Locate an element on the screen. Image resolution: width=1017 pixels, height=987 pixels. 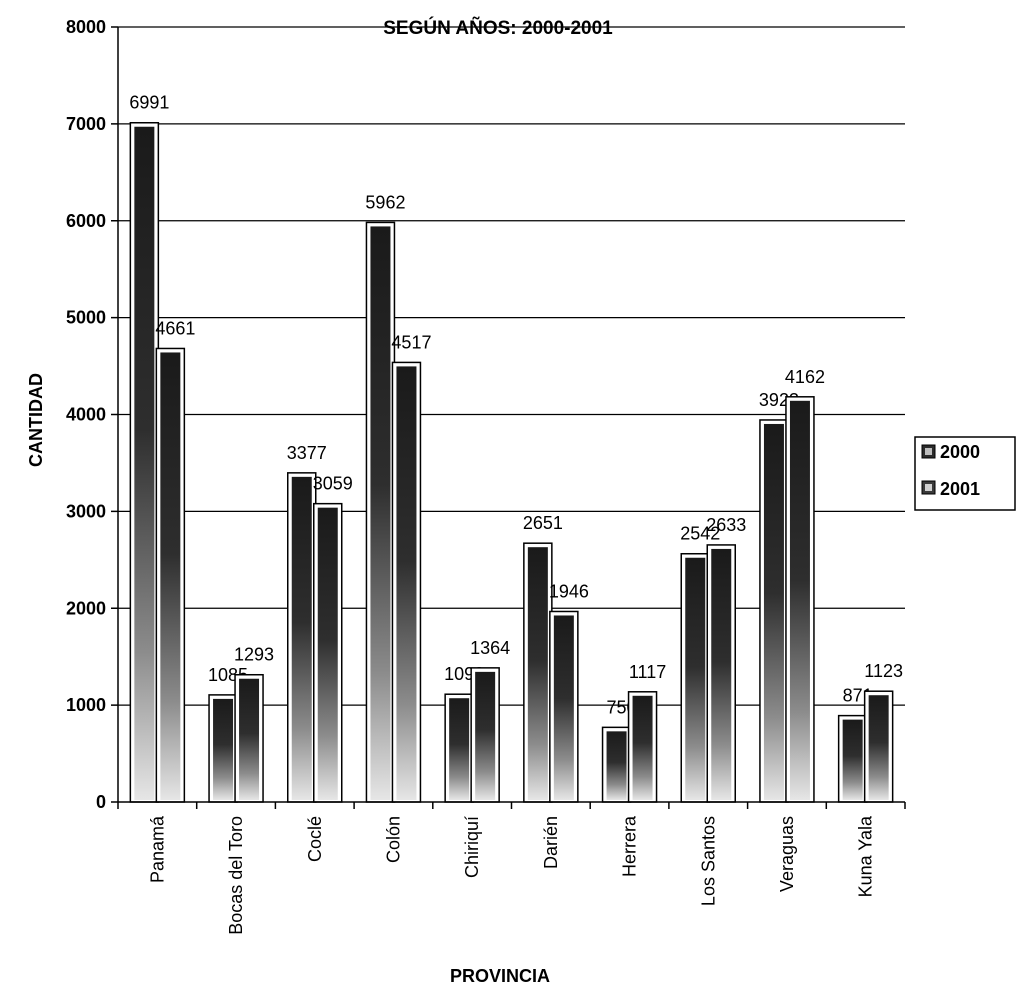
data-label: 1117 is located at coordinates (647, 672).